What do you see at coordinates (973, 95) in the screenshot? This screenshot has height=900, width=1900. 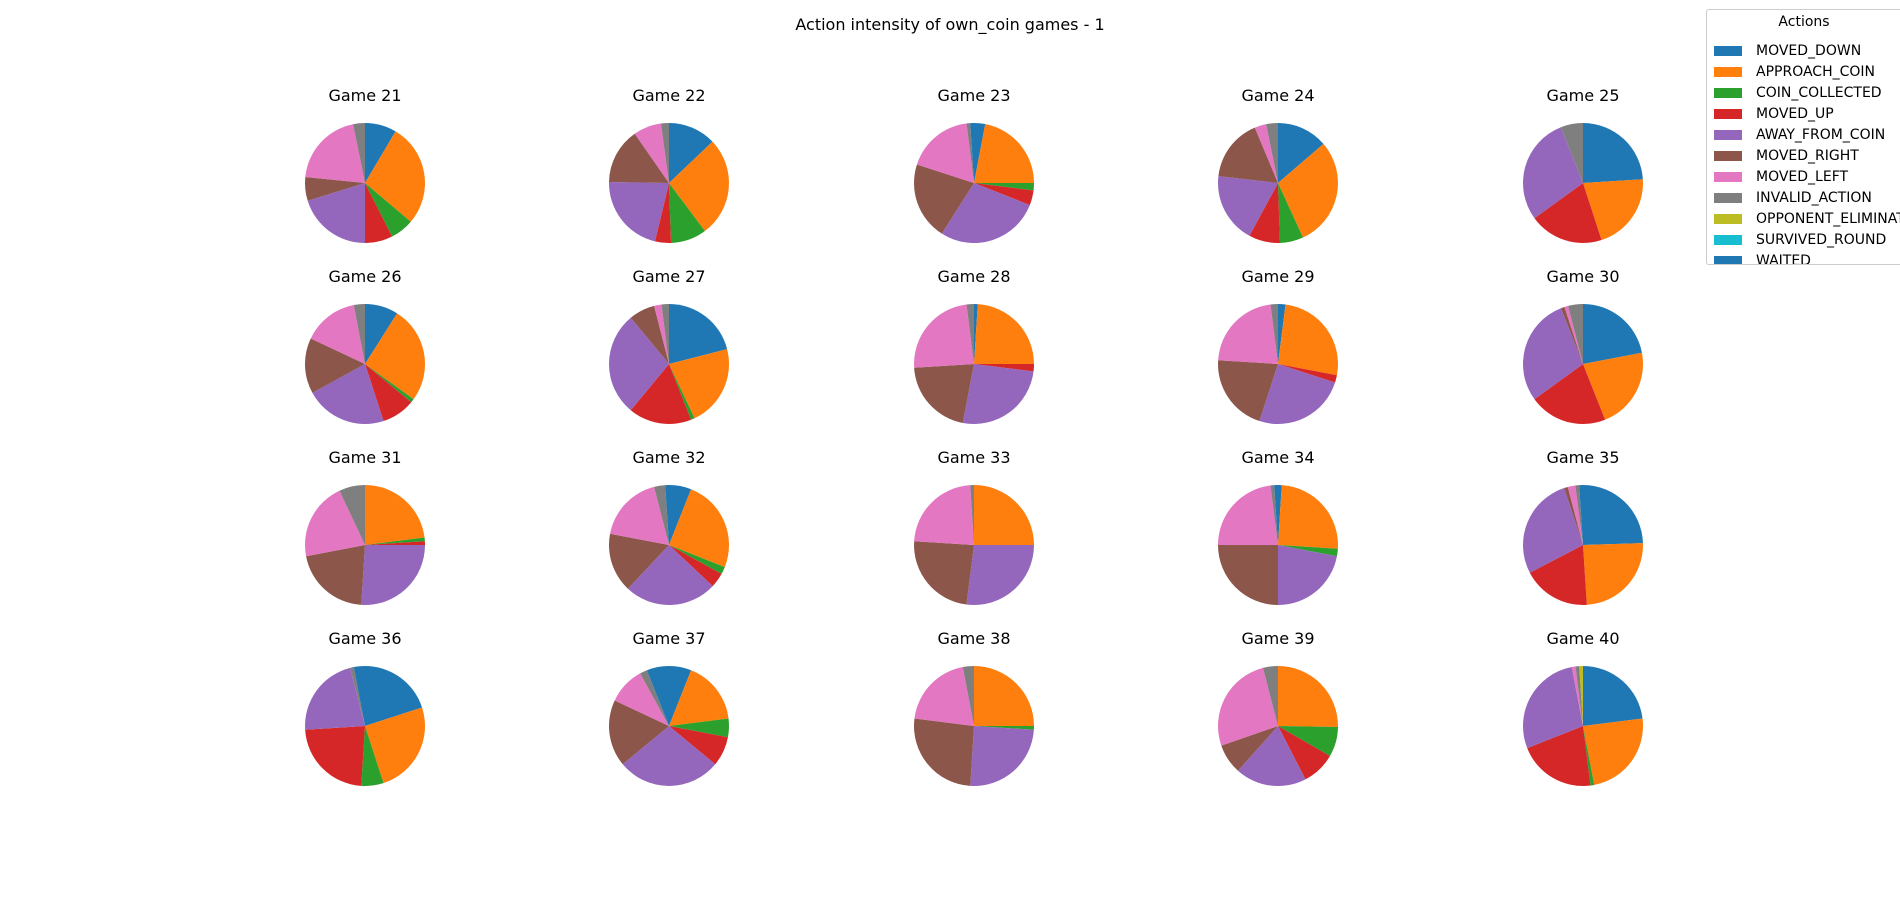 I see `pie-title: Game 23` at bounding box center [973, 95].